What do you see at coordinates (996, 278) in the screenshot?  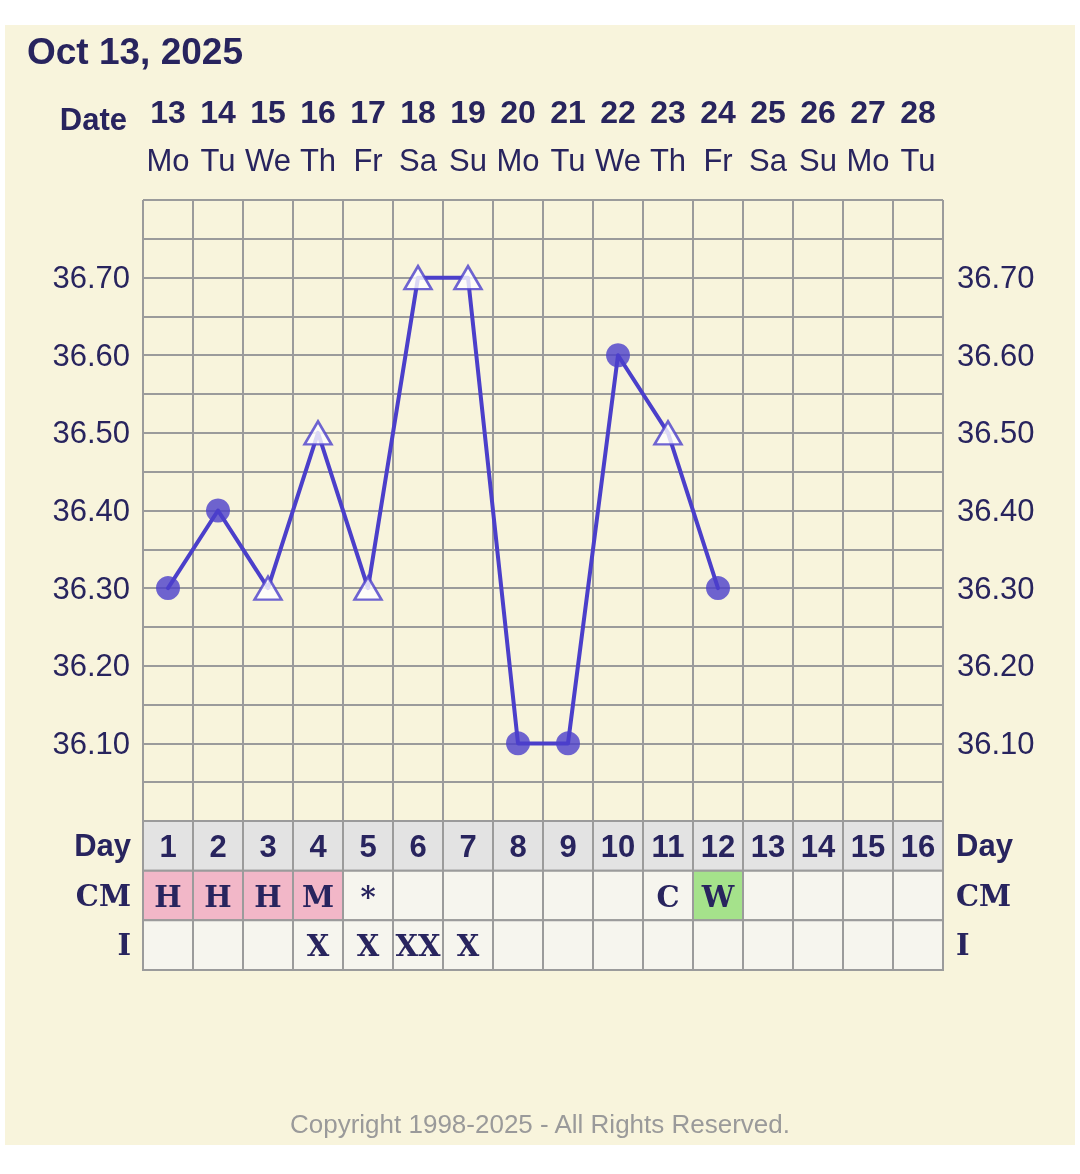 I see `y2-tick-label: 36.70` at bounding box center [996, 278].